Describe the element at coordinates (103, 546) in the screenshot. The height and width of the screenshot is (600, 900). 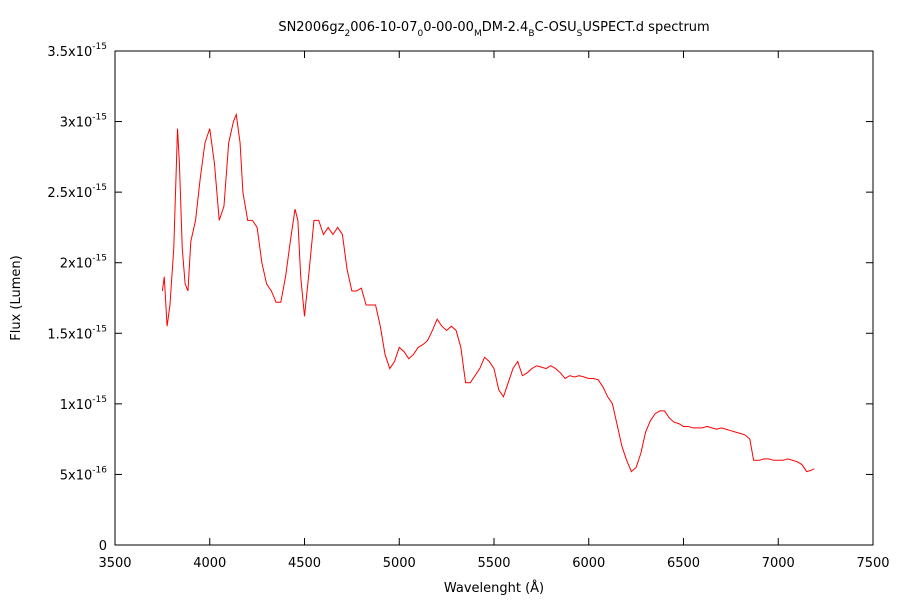
I see `y-tick-label: 0` at that location.